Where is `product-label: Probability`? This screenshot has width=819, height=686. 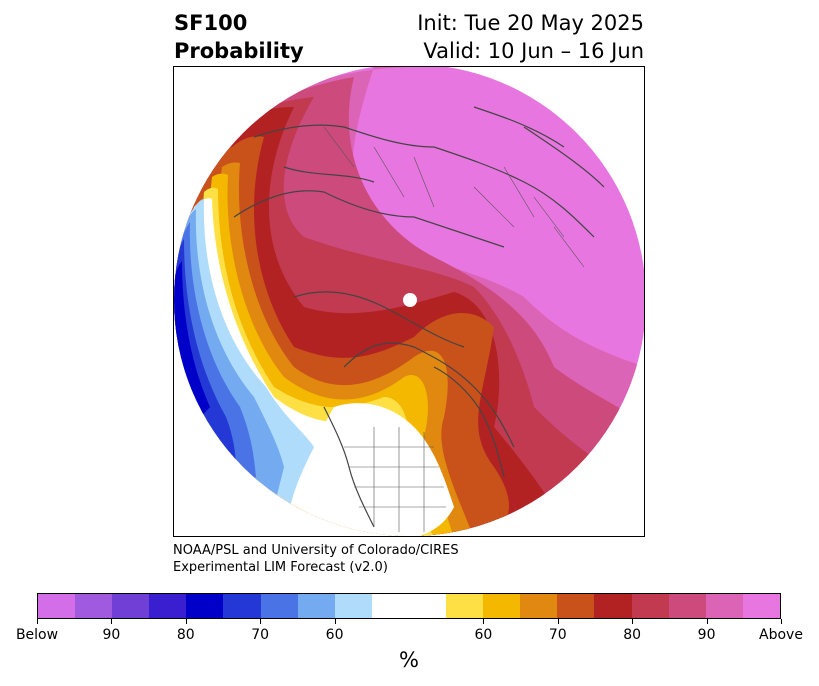 product-label: Probability is located at coordinates (239, 51).